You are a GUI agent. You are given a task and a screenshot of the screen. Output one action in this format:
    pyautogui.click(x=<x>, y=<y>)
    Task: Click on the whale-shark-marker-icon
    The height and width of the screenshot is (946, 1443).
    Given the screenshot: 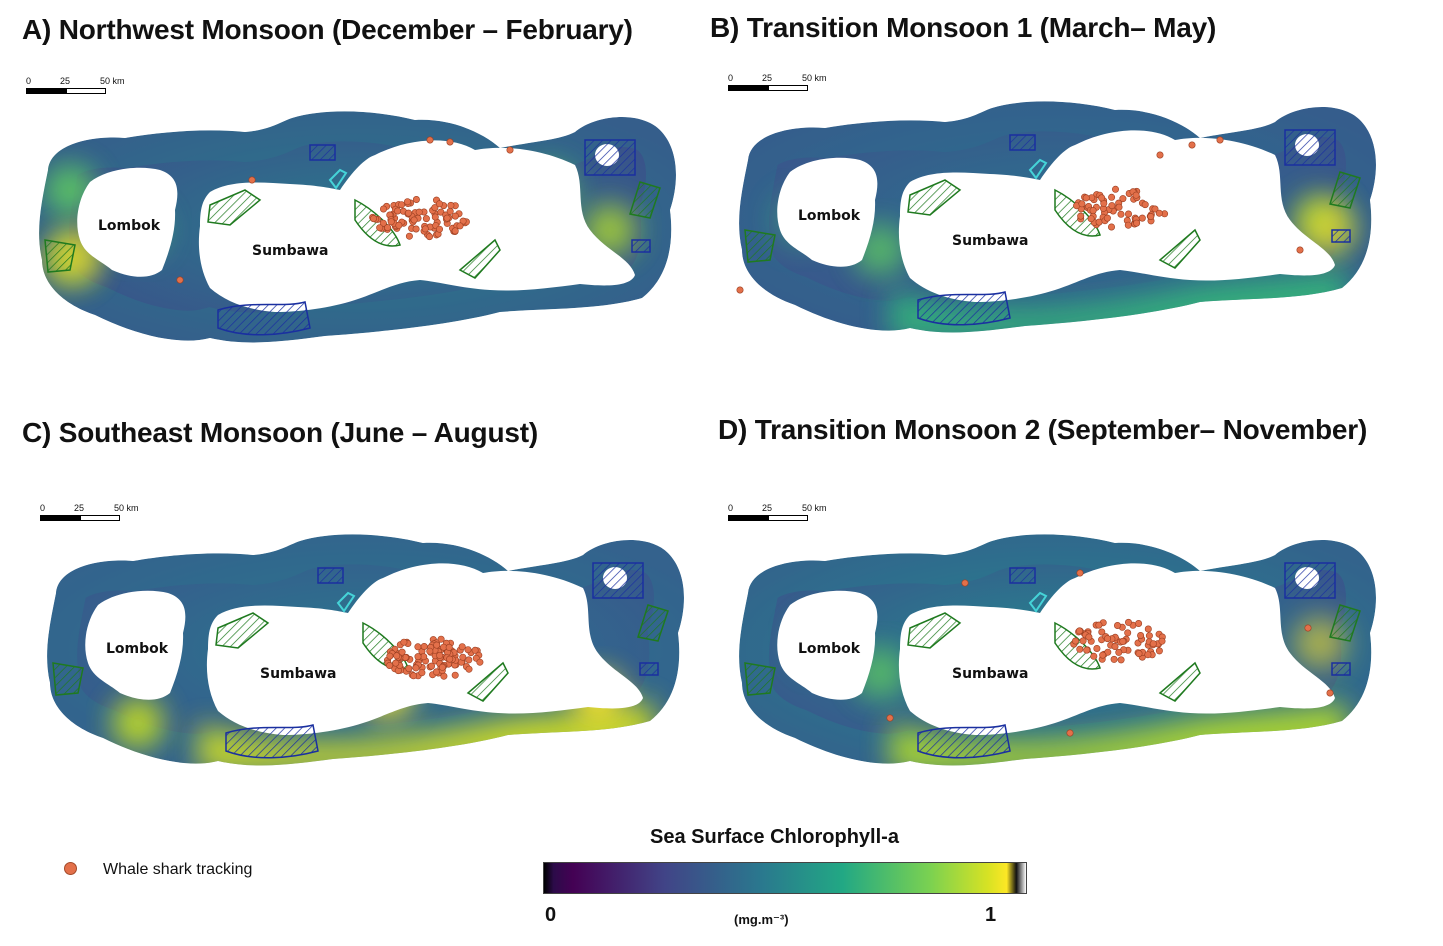 What is the action you would take?
    pyautogui.click(x=70, y=868)
    